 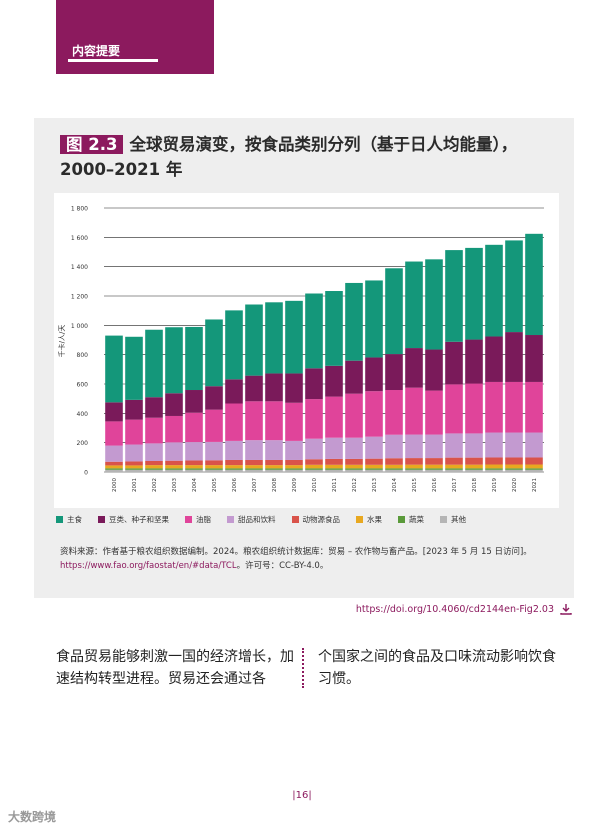 I want to click on x-tick-label: 2010, so click(x=315, y=485).